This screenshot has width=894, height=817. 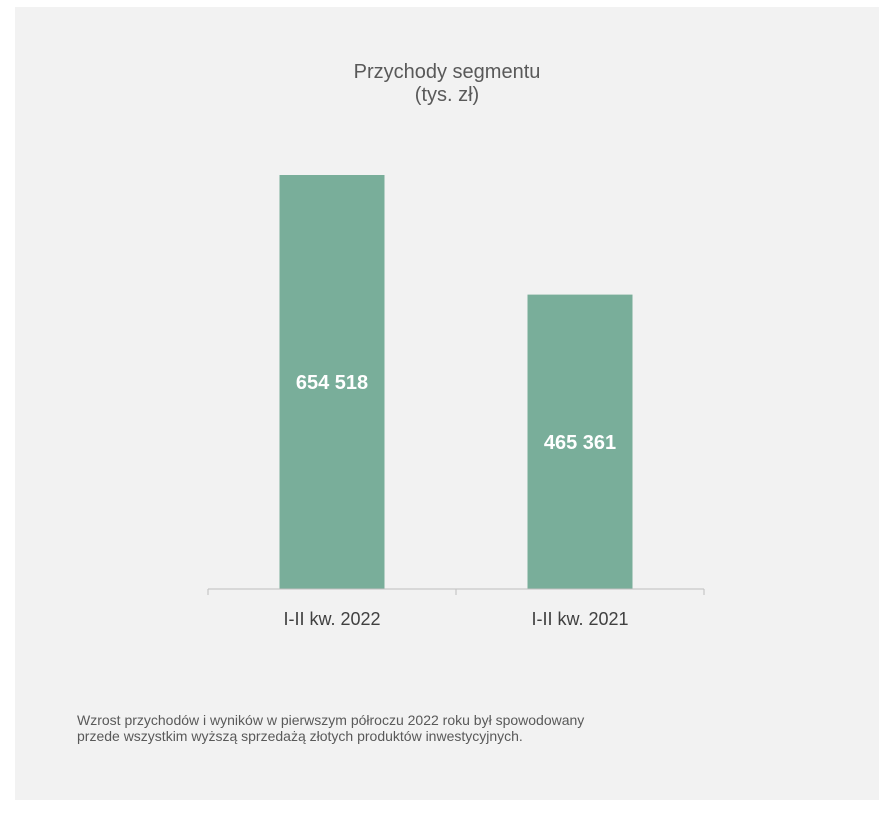 I want to click on category-label-2: I-II kw. 2021, so click(x=579, y=619).